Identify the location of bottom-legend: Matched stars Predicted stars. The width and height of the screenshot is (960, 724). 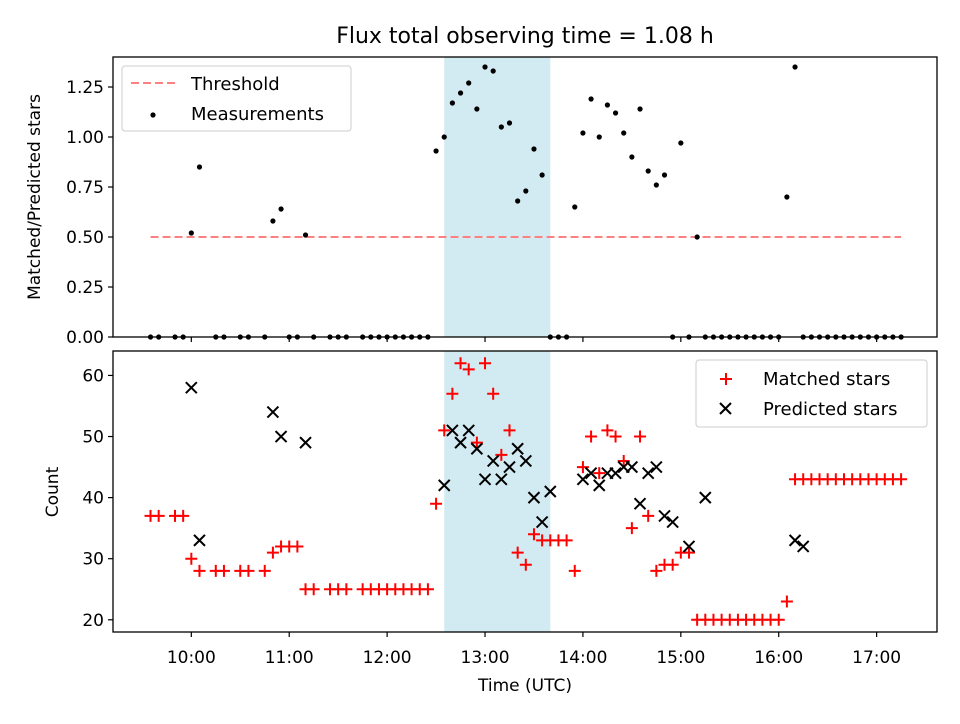
(811, 393).